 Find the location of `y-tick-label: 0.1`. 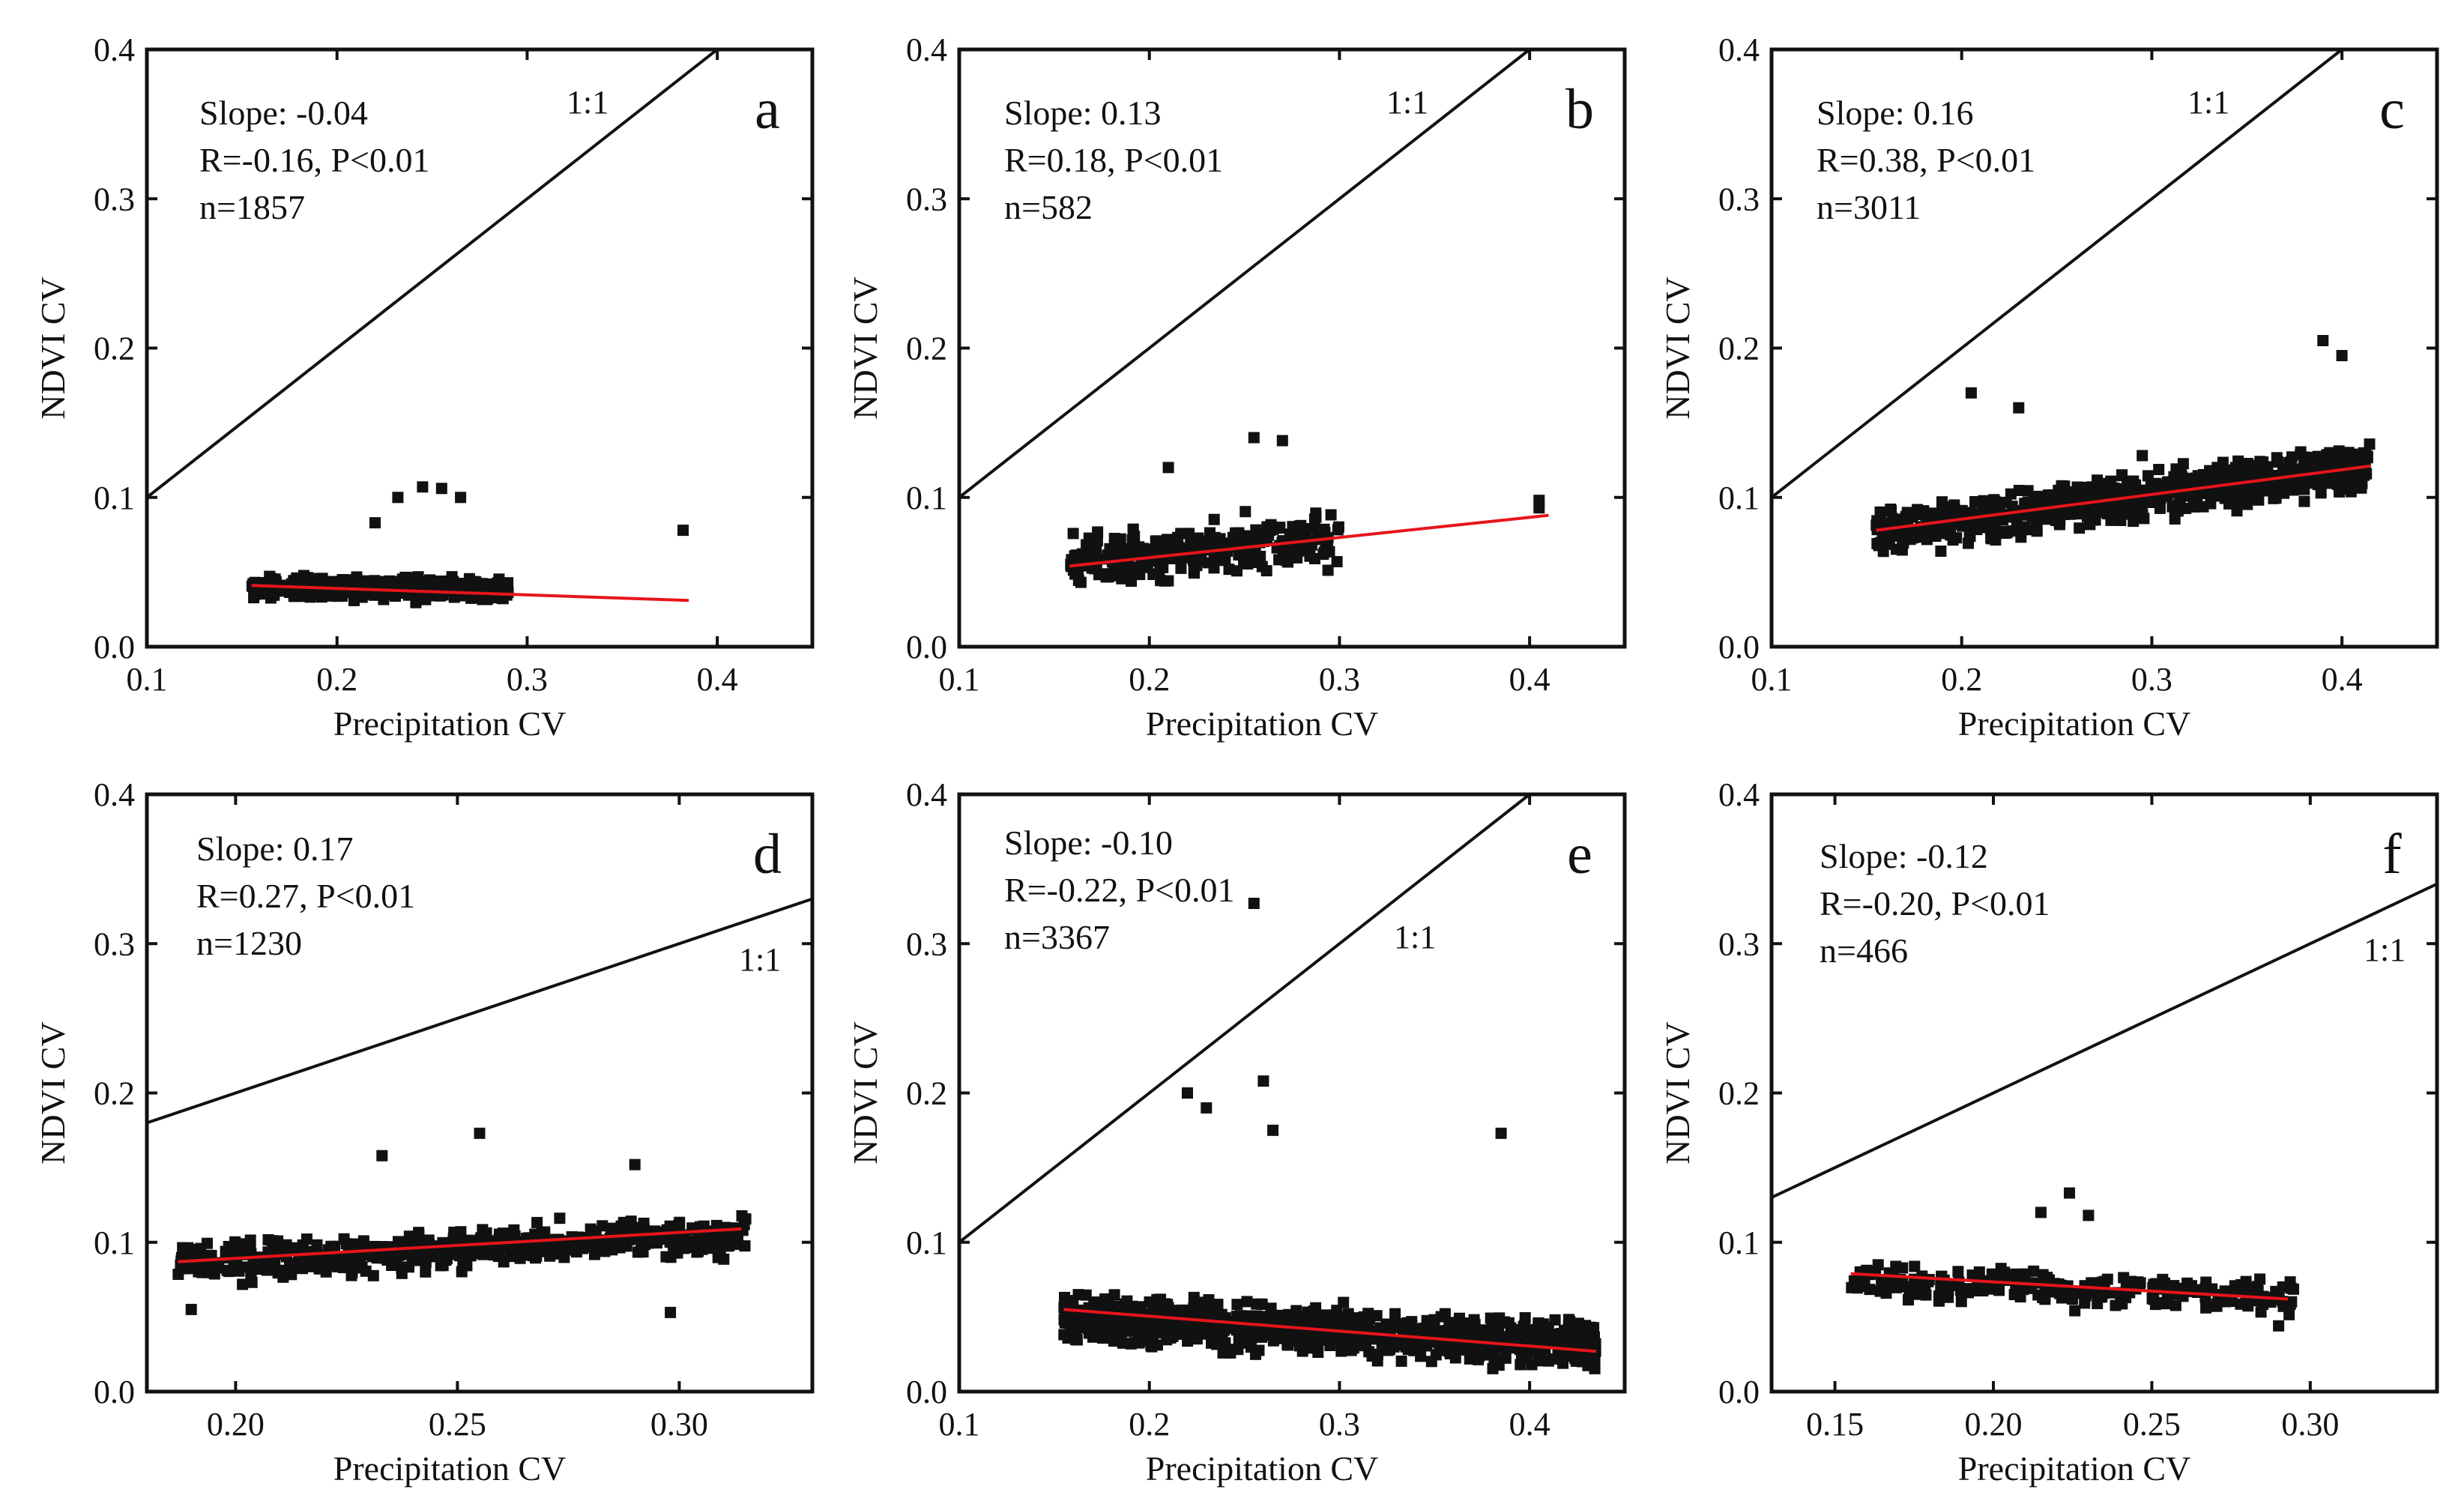

y-tick-label: 0.1 is located at coordinates (114, 498).